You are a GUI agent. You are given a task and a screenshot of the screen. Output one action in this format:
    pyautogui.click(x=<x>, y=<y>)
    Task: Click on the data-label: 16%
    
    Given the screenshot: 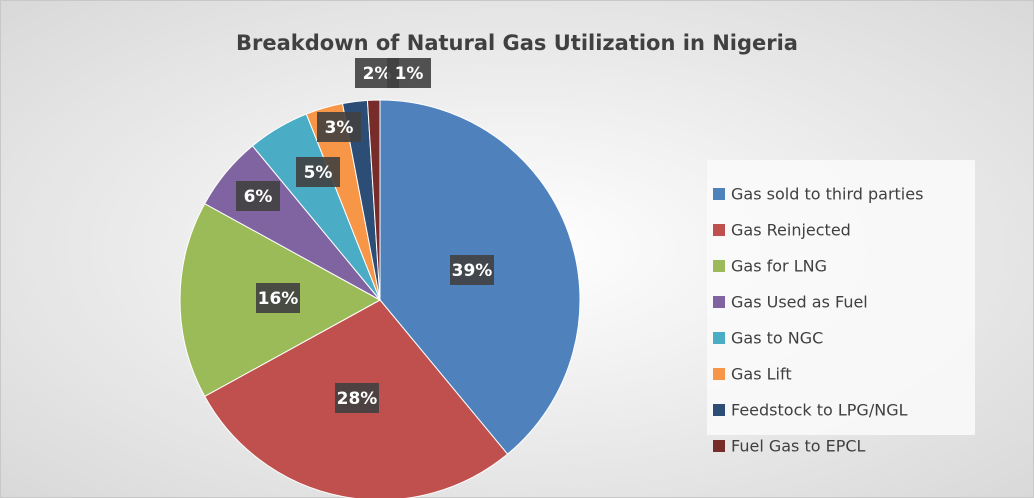 What is the action you would take?
    pyautogui.click(x=278, y=299)
    